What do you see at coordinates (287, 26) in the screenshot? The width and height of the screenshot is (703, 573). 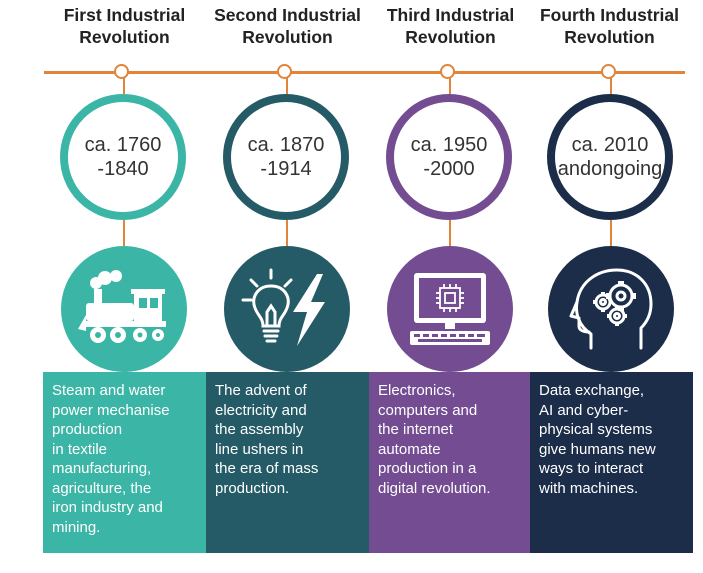 I see `era-title: Second Industrial Revolution` at bounding box center [287, 26].